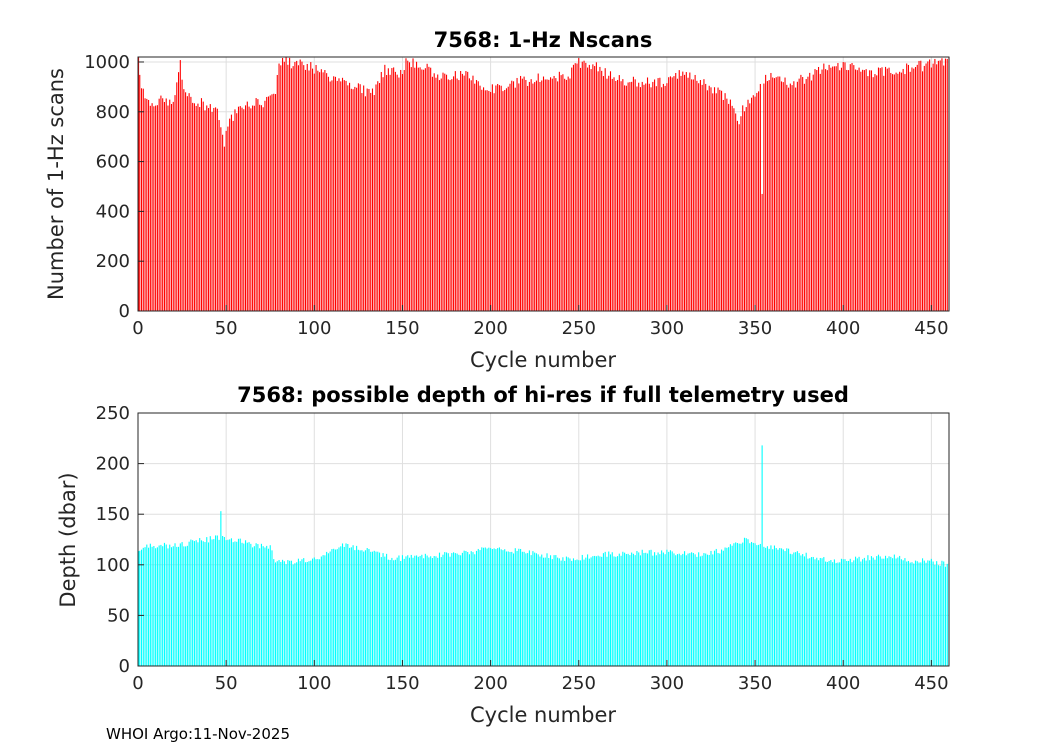 The image size is (1050, 750). I want to click on x-tick-label: 350, so click(755, 328).